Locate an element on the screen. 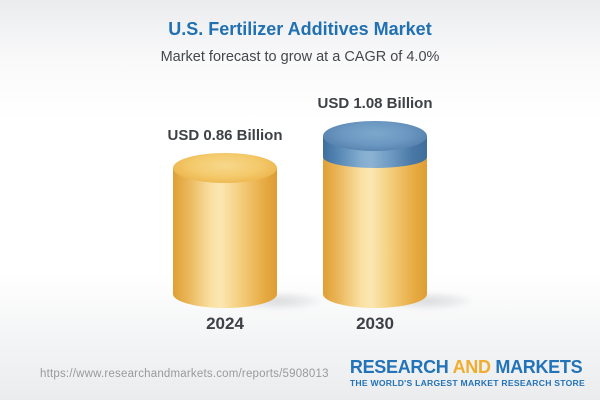 This screenshot has width=600, height=400. bar-2024-base-segment is located at coordinates (225, 238).